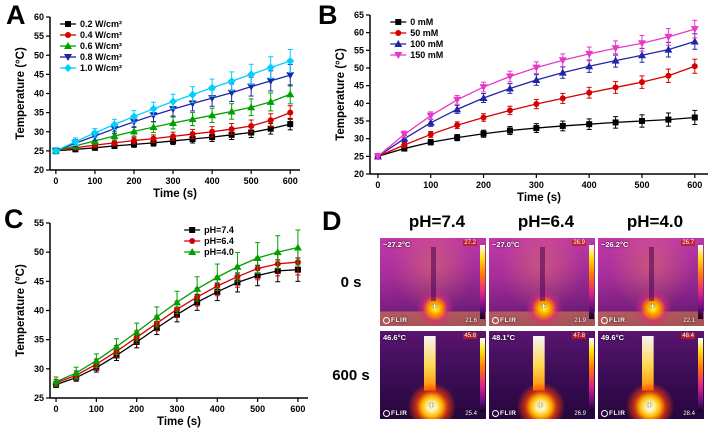 This screenshot has width=720, height=434. Describe the element at coordinates (39, 311) in the screenshot. I see `svg-text: 40` at that location.